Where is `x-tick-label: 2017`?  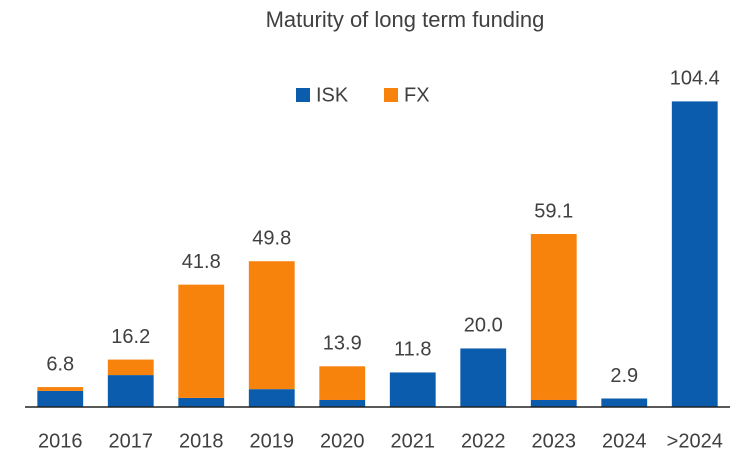 x-tick-label: 2017 is located at coordinates (131, 441).